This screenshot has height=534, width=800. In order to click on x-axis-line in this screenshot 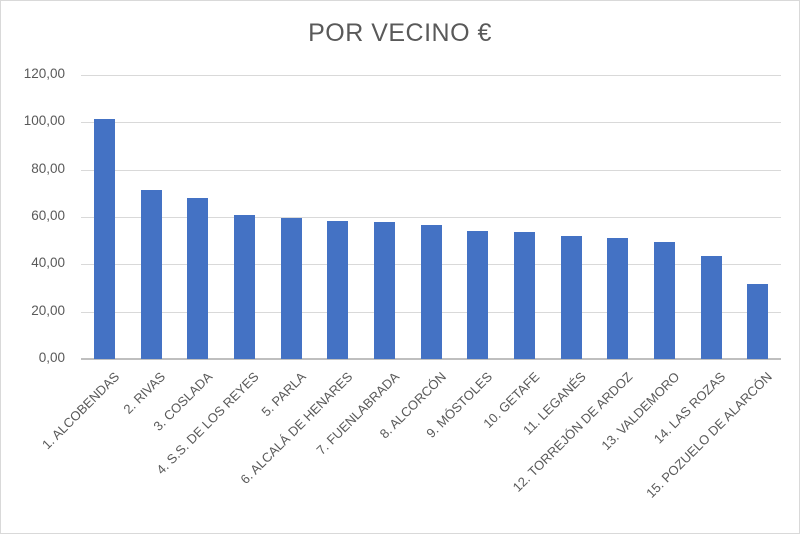, I will do `click(431, 359)`.